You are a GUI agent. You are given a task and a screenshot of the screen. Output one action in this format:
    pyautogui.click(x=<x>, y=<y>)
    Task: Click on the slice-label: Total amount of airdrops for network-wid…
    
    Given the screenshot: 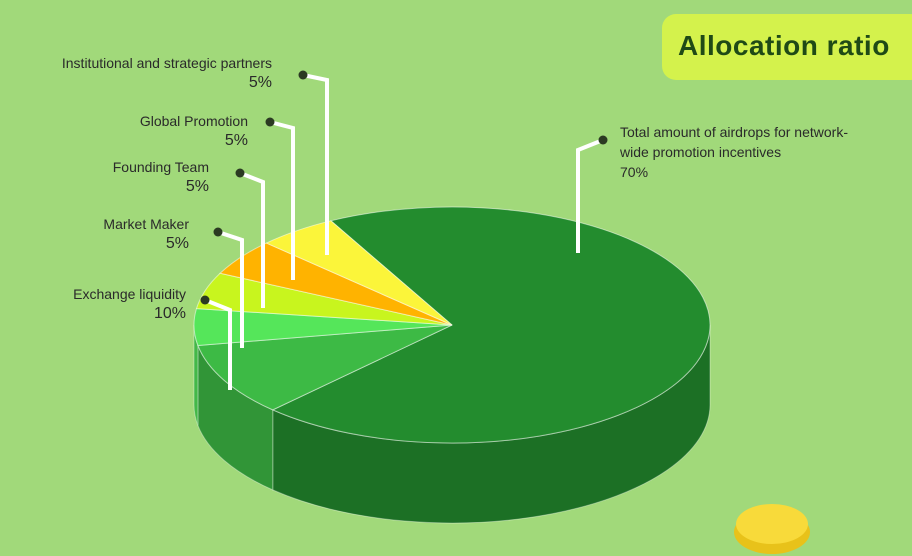 What is the action you would take?
    pyautogui.click(x=745, y=152)
    